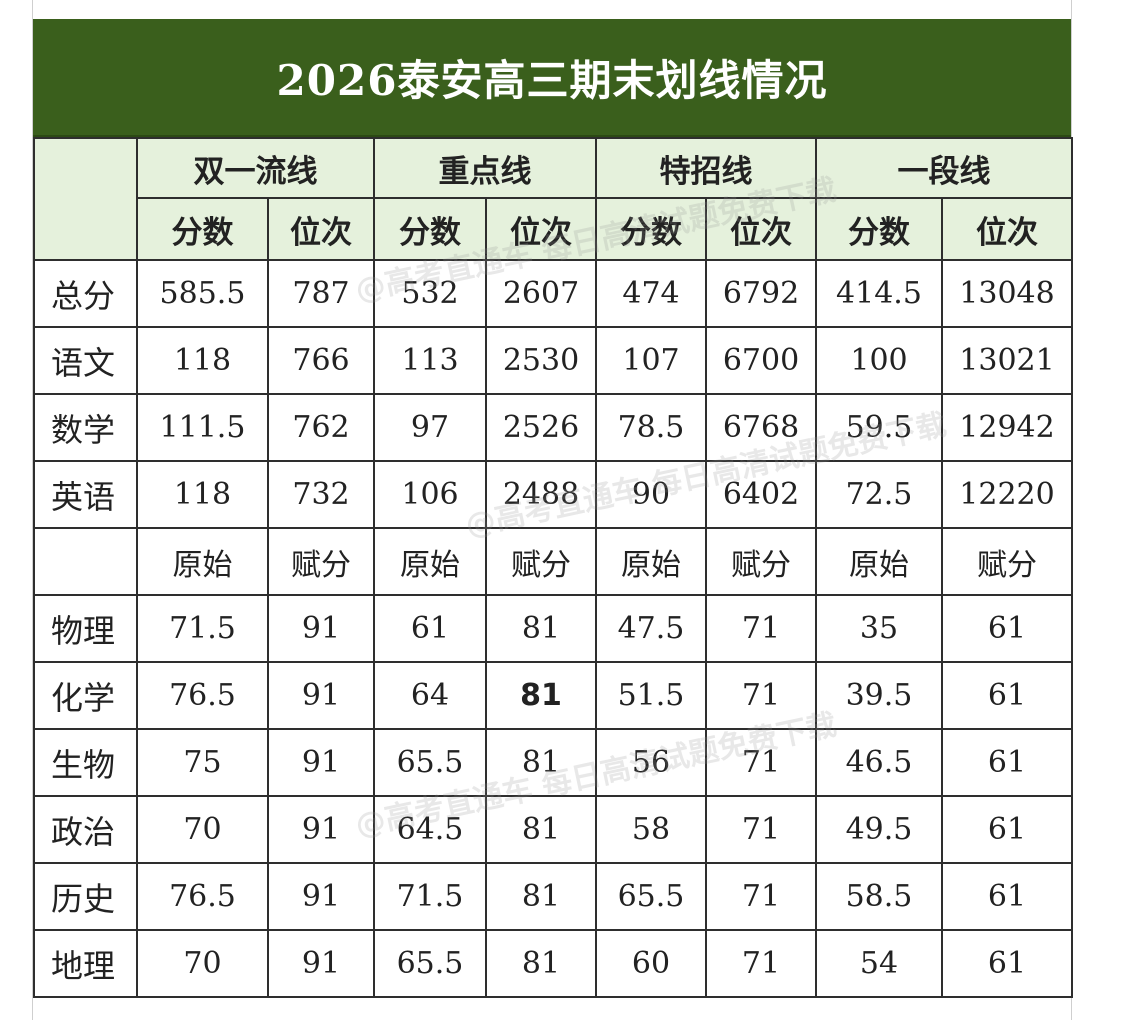  What do you see at coordinates (430, 695) in the screenshot?
I see `value-cell: 64` at bounding box center [430, 695].